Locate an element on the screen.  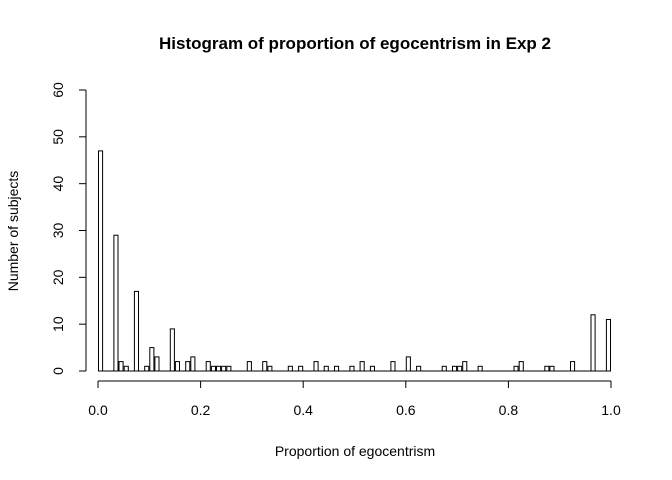
x-axis-label: Proportion of egocentrism is located at coordinates (355, 451).